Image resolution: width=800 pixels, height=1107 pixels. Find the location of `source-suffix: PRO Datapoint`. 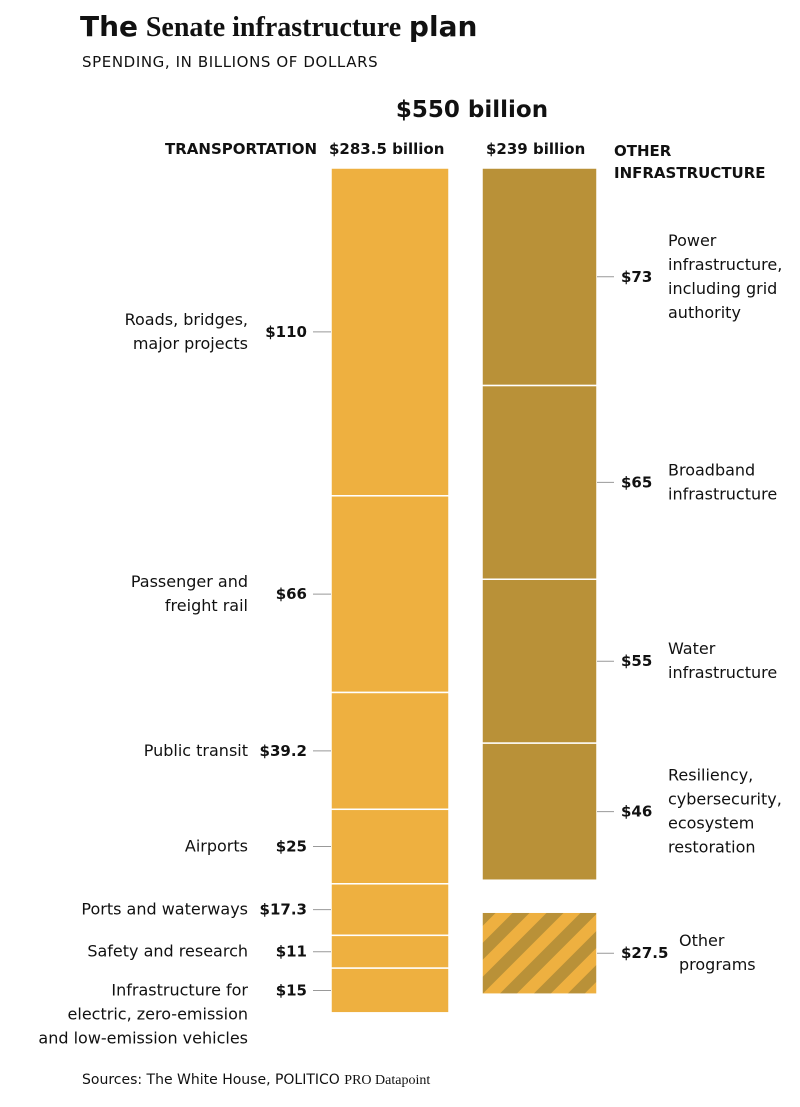

source-suffix: PRO Datapoint is located at coordinates (387, 1080).